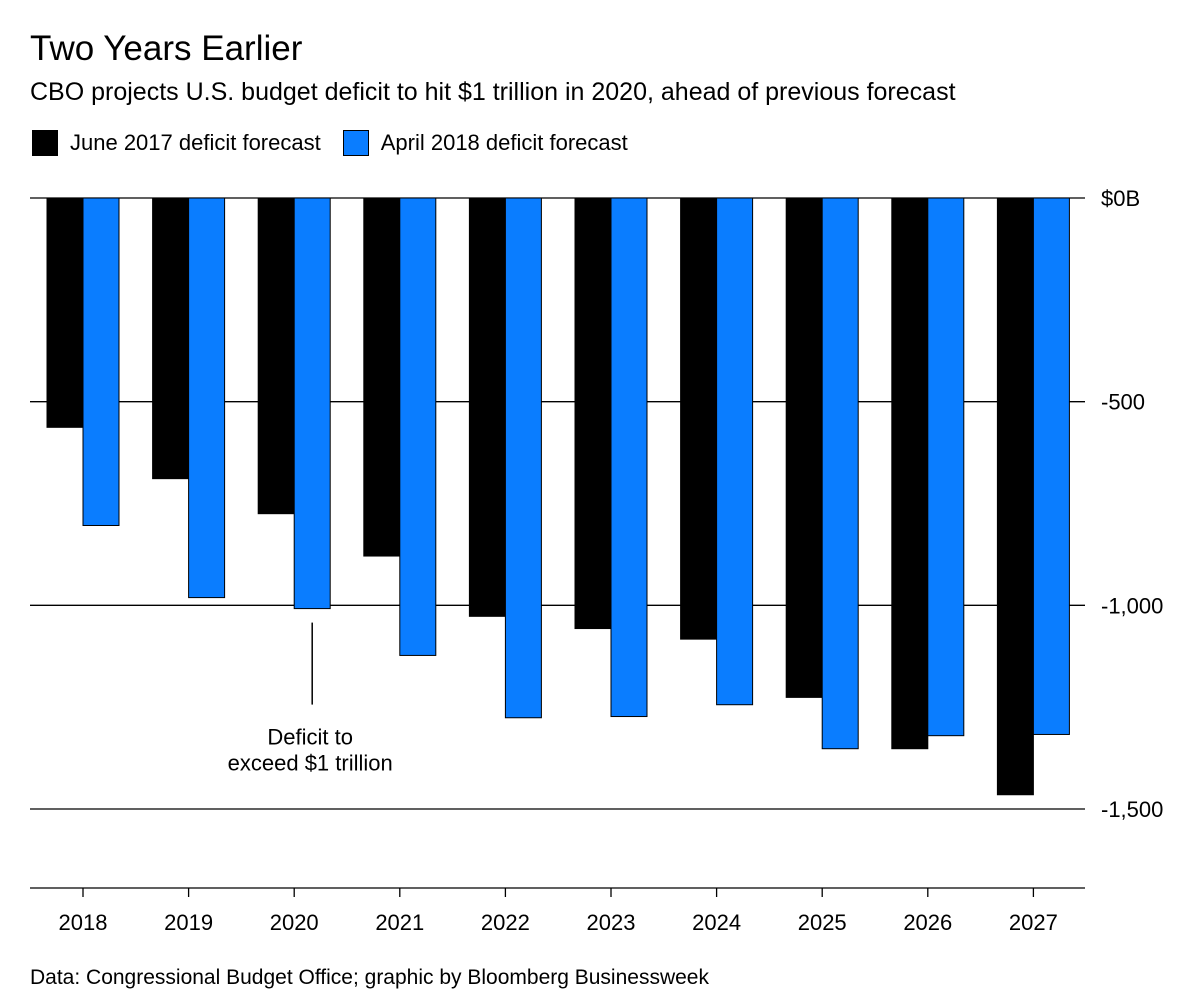 Image resolution: width=1200 pixels, height=1008 pixels. I want to click on x-tick-label: 2026, so click(927, 922).